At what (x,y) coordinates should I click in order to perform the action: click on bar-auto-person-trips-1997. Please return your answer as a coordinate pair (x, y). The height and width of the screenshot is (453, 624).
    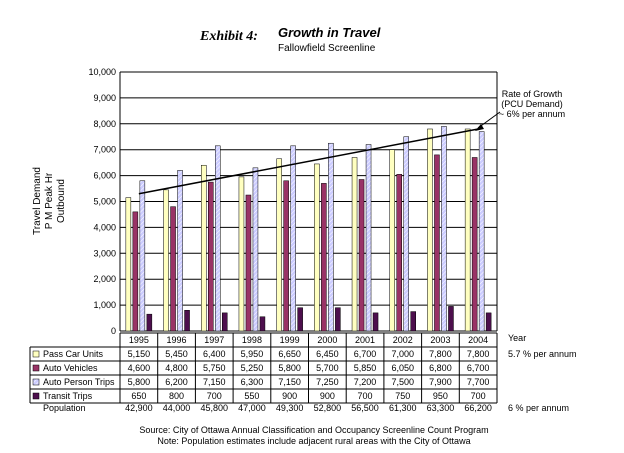
    Looking at the image, I should click on (218, 238).